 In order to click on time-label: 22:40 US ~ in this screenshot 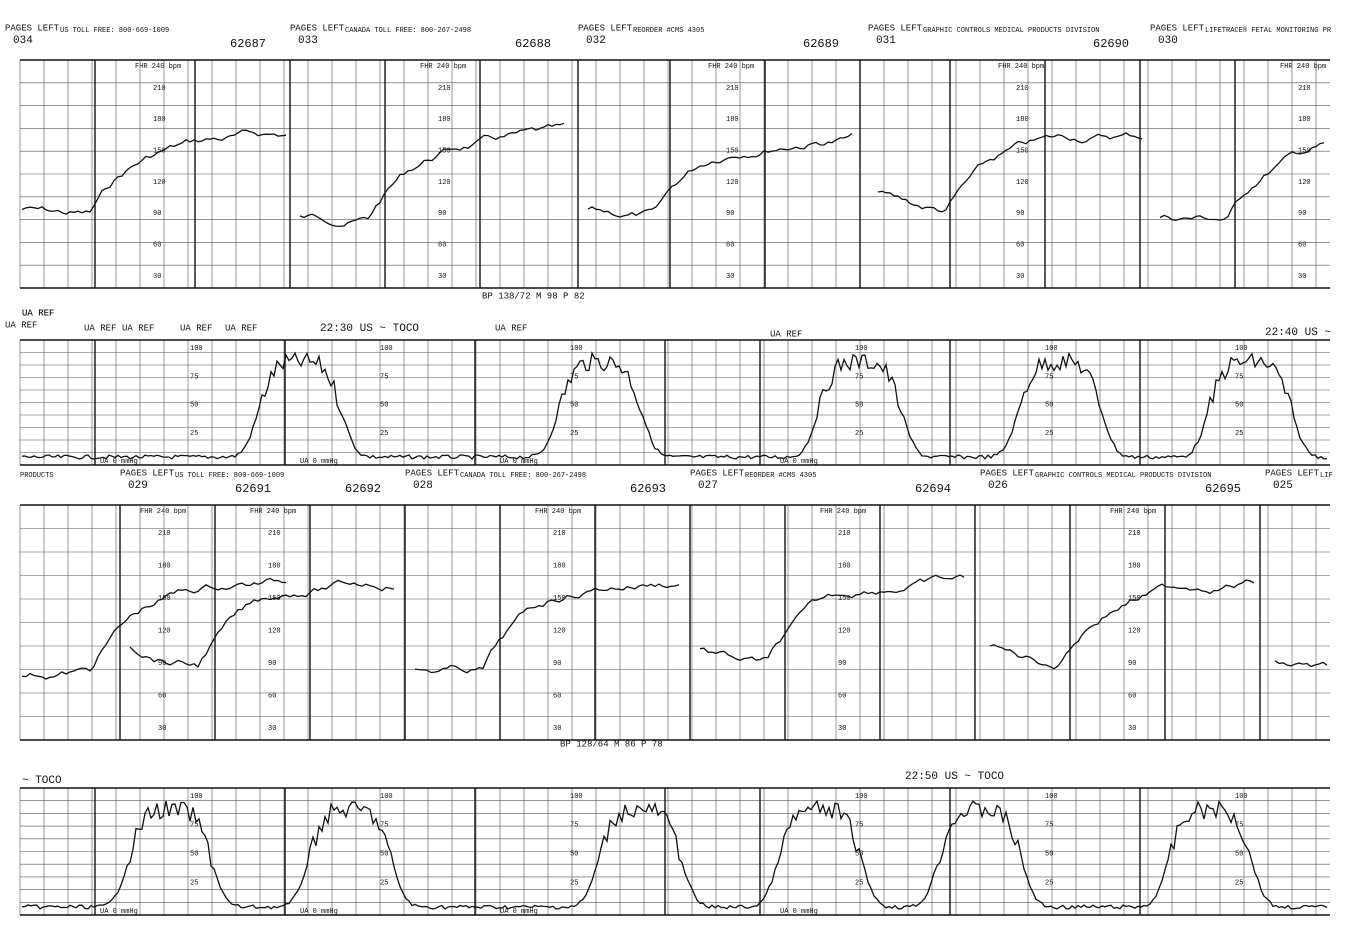, I will do `click(1298, 333)`.